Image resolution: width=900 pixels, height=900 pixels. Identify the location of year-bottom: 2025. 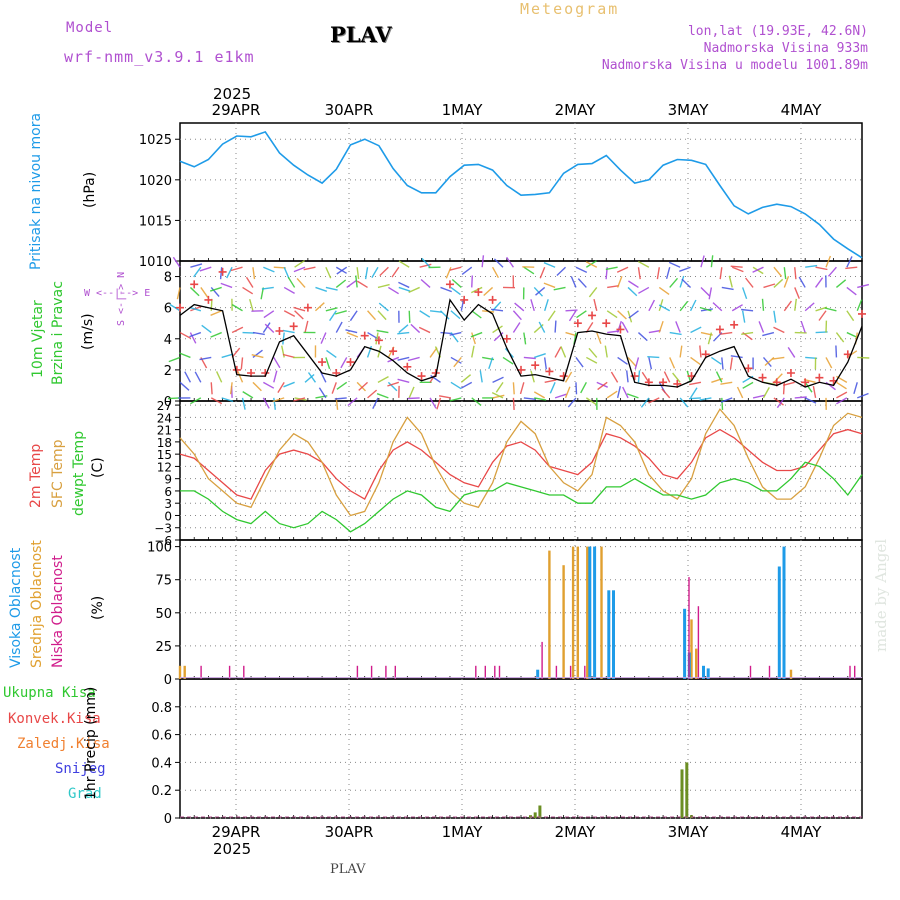
(232, 849).